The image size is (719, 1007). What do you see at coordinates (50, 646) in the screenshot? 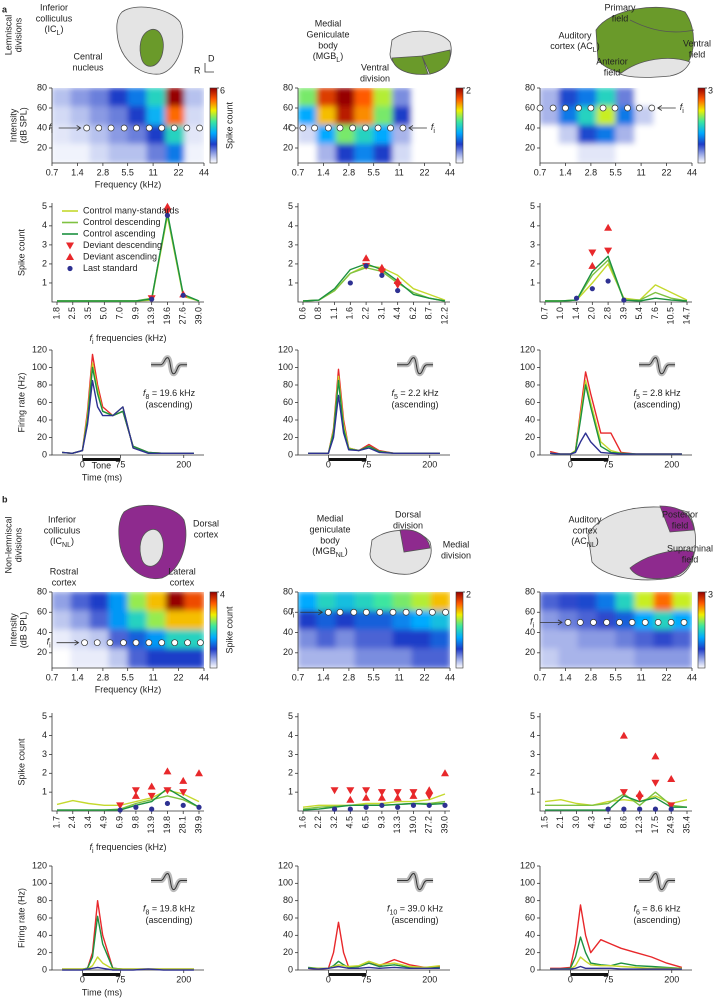
I see `stim-label-part: i` at bounding box center [50, 646].